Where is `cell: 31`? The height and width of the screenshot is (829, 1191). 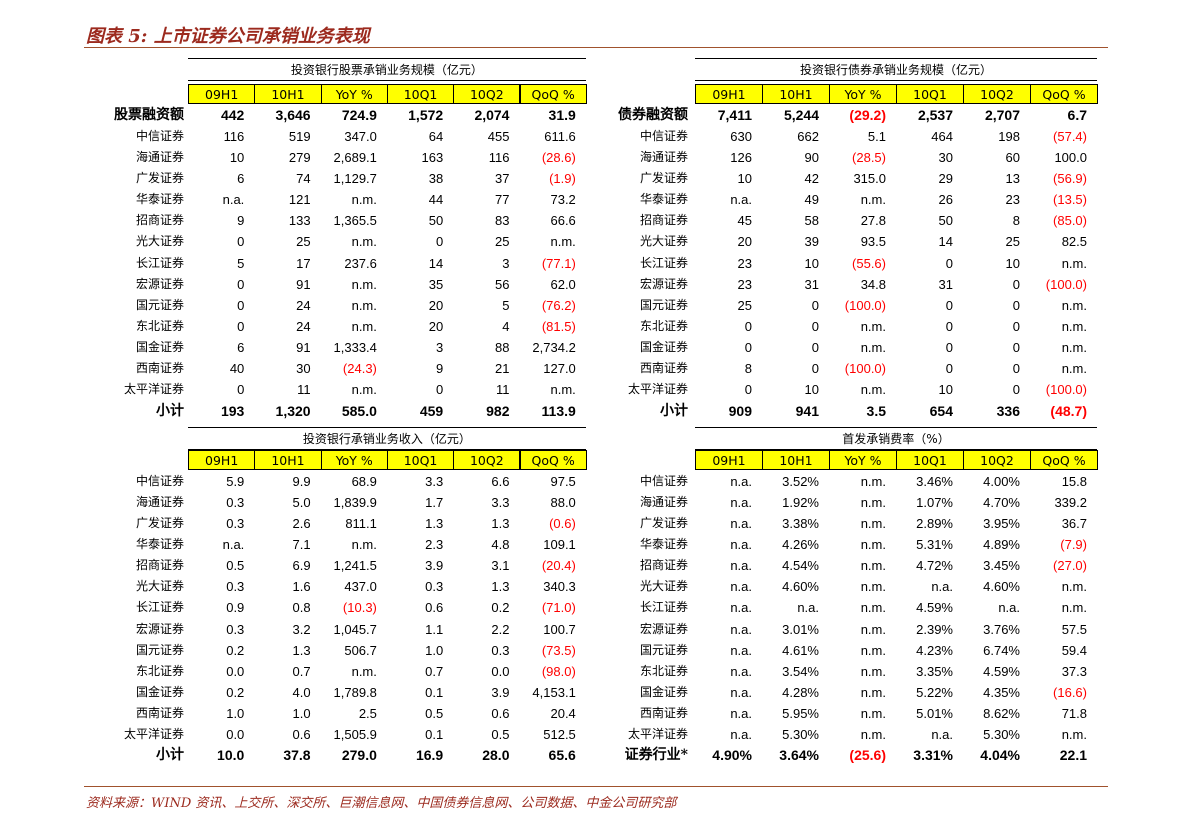
cell: 31 is located at coordinates (811, 284).